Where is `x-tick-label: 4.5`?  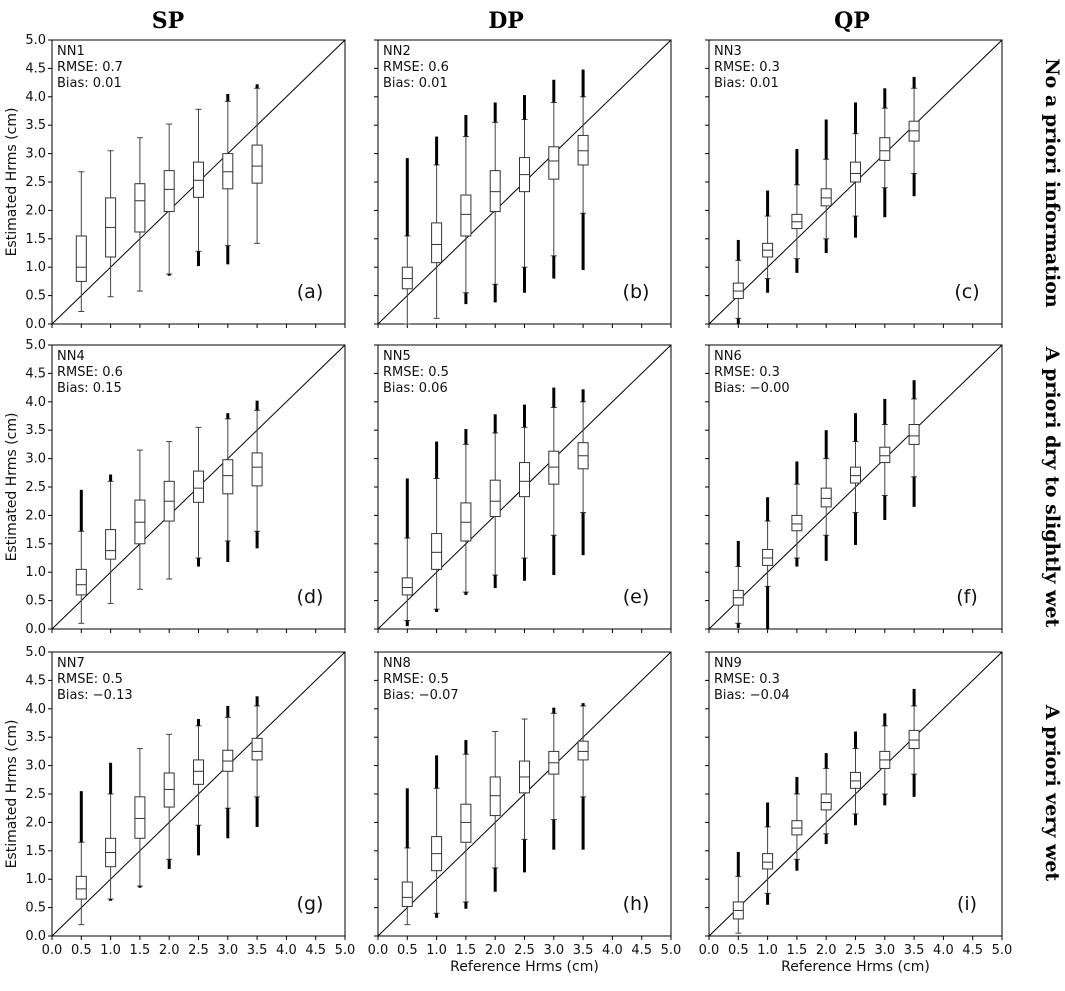
x-tick-label: 4.5 is located at coordinates (315, 950).